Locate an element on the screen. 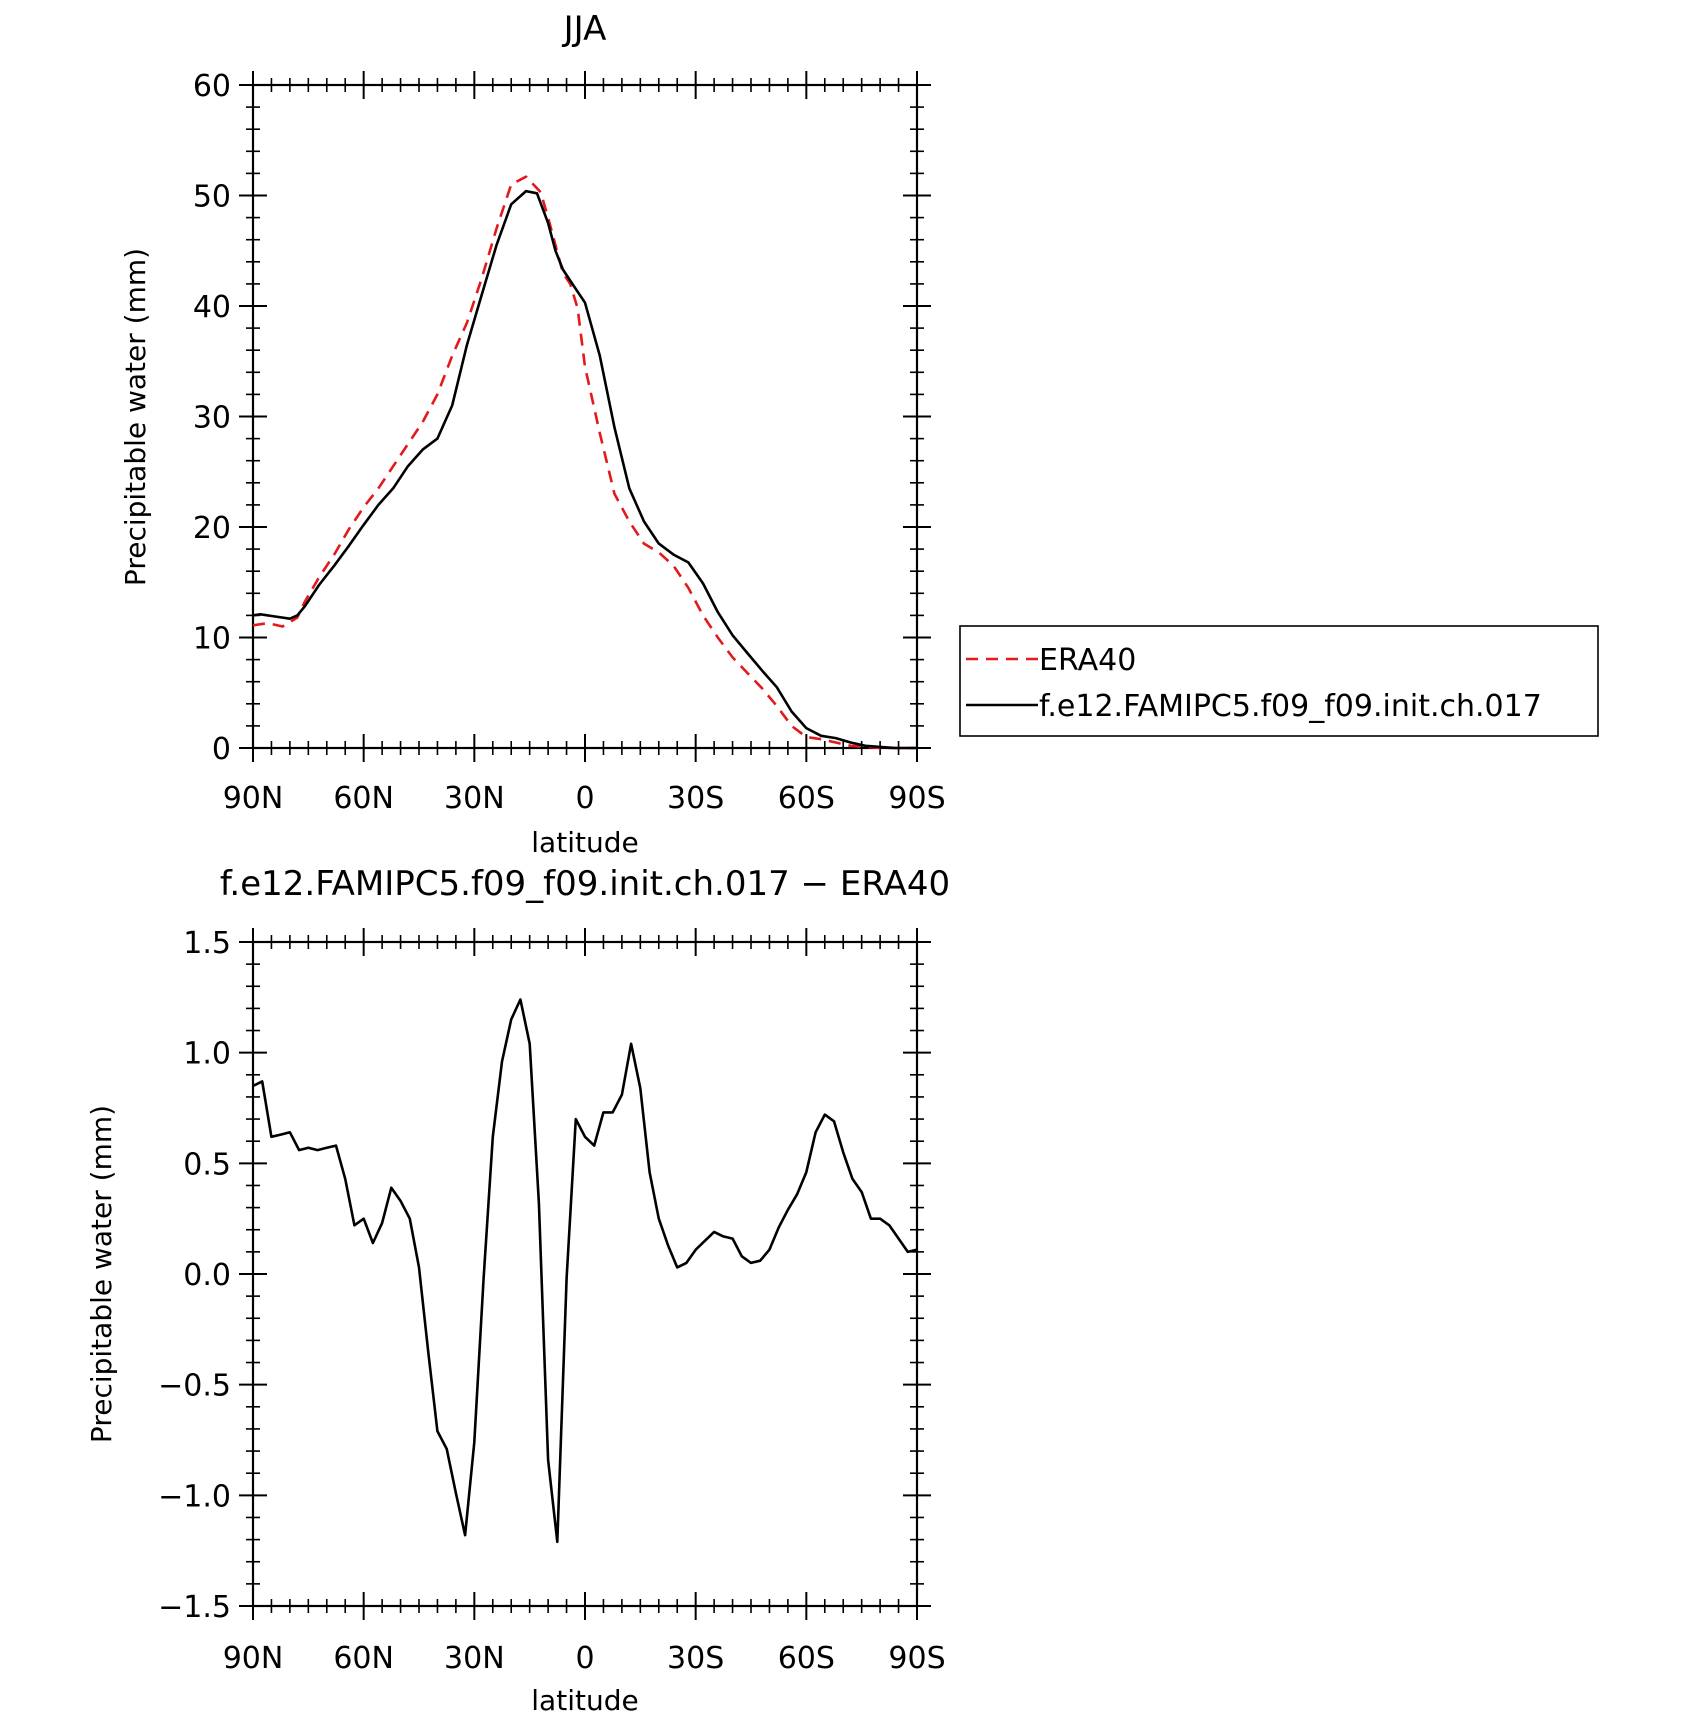 The height and width of the screenshot is (1719, 1699). y-tick-label: 1.0 is located at coordinates (207, 1054).